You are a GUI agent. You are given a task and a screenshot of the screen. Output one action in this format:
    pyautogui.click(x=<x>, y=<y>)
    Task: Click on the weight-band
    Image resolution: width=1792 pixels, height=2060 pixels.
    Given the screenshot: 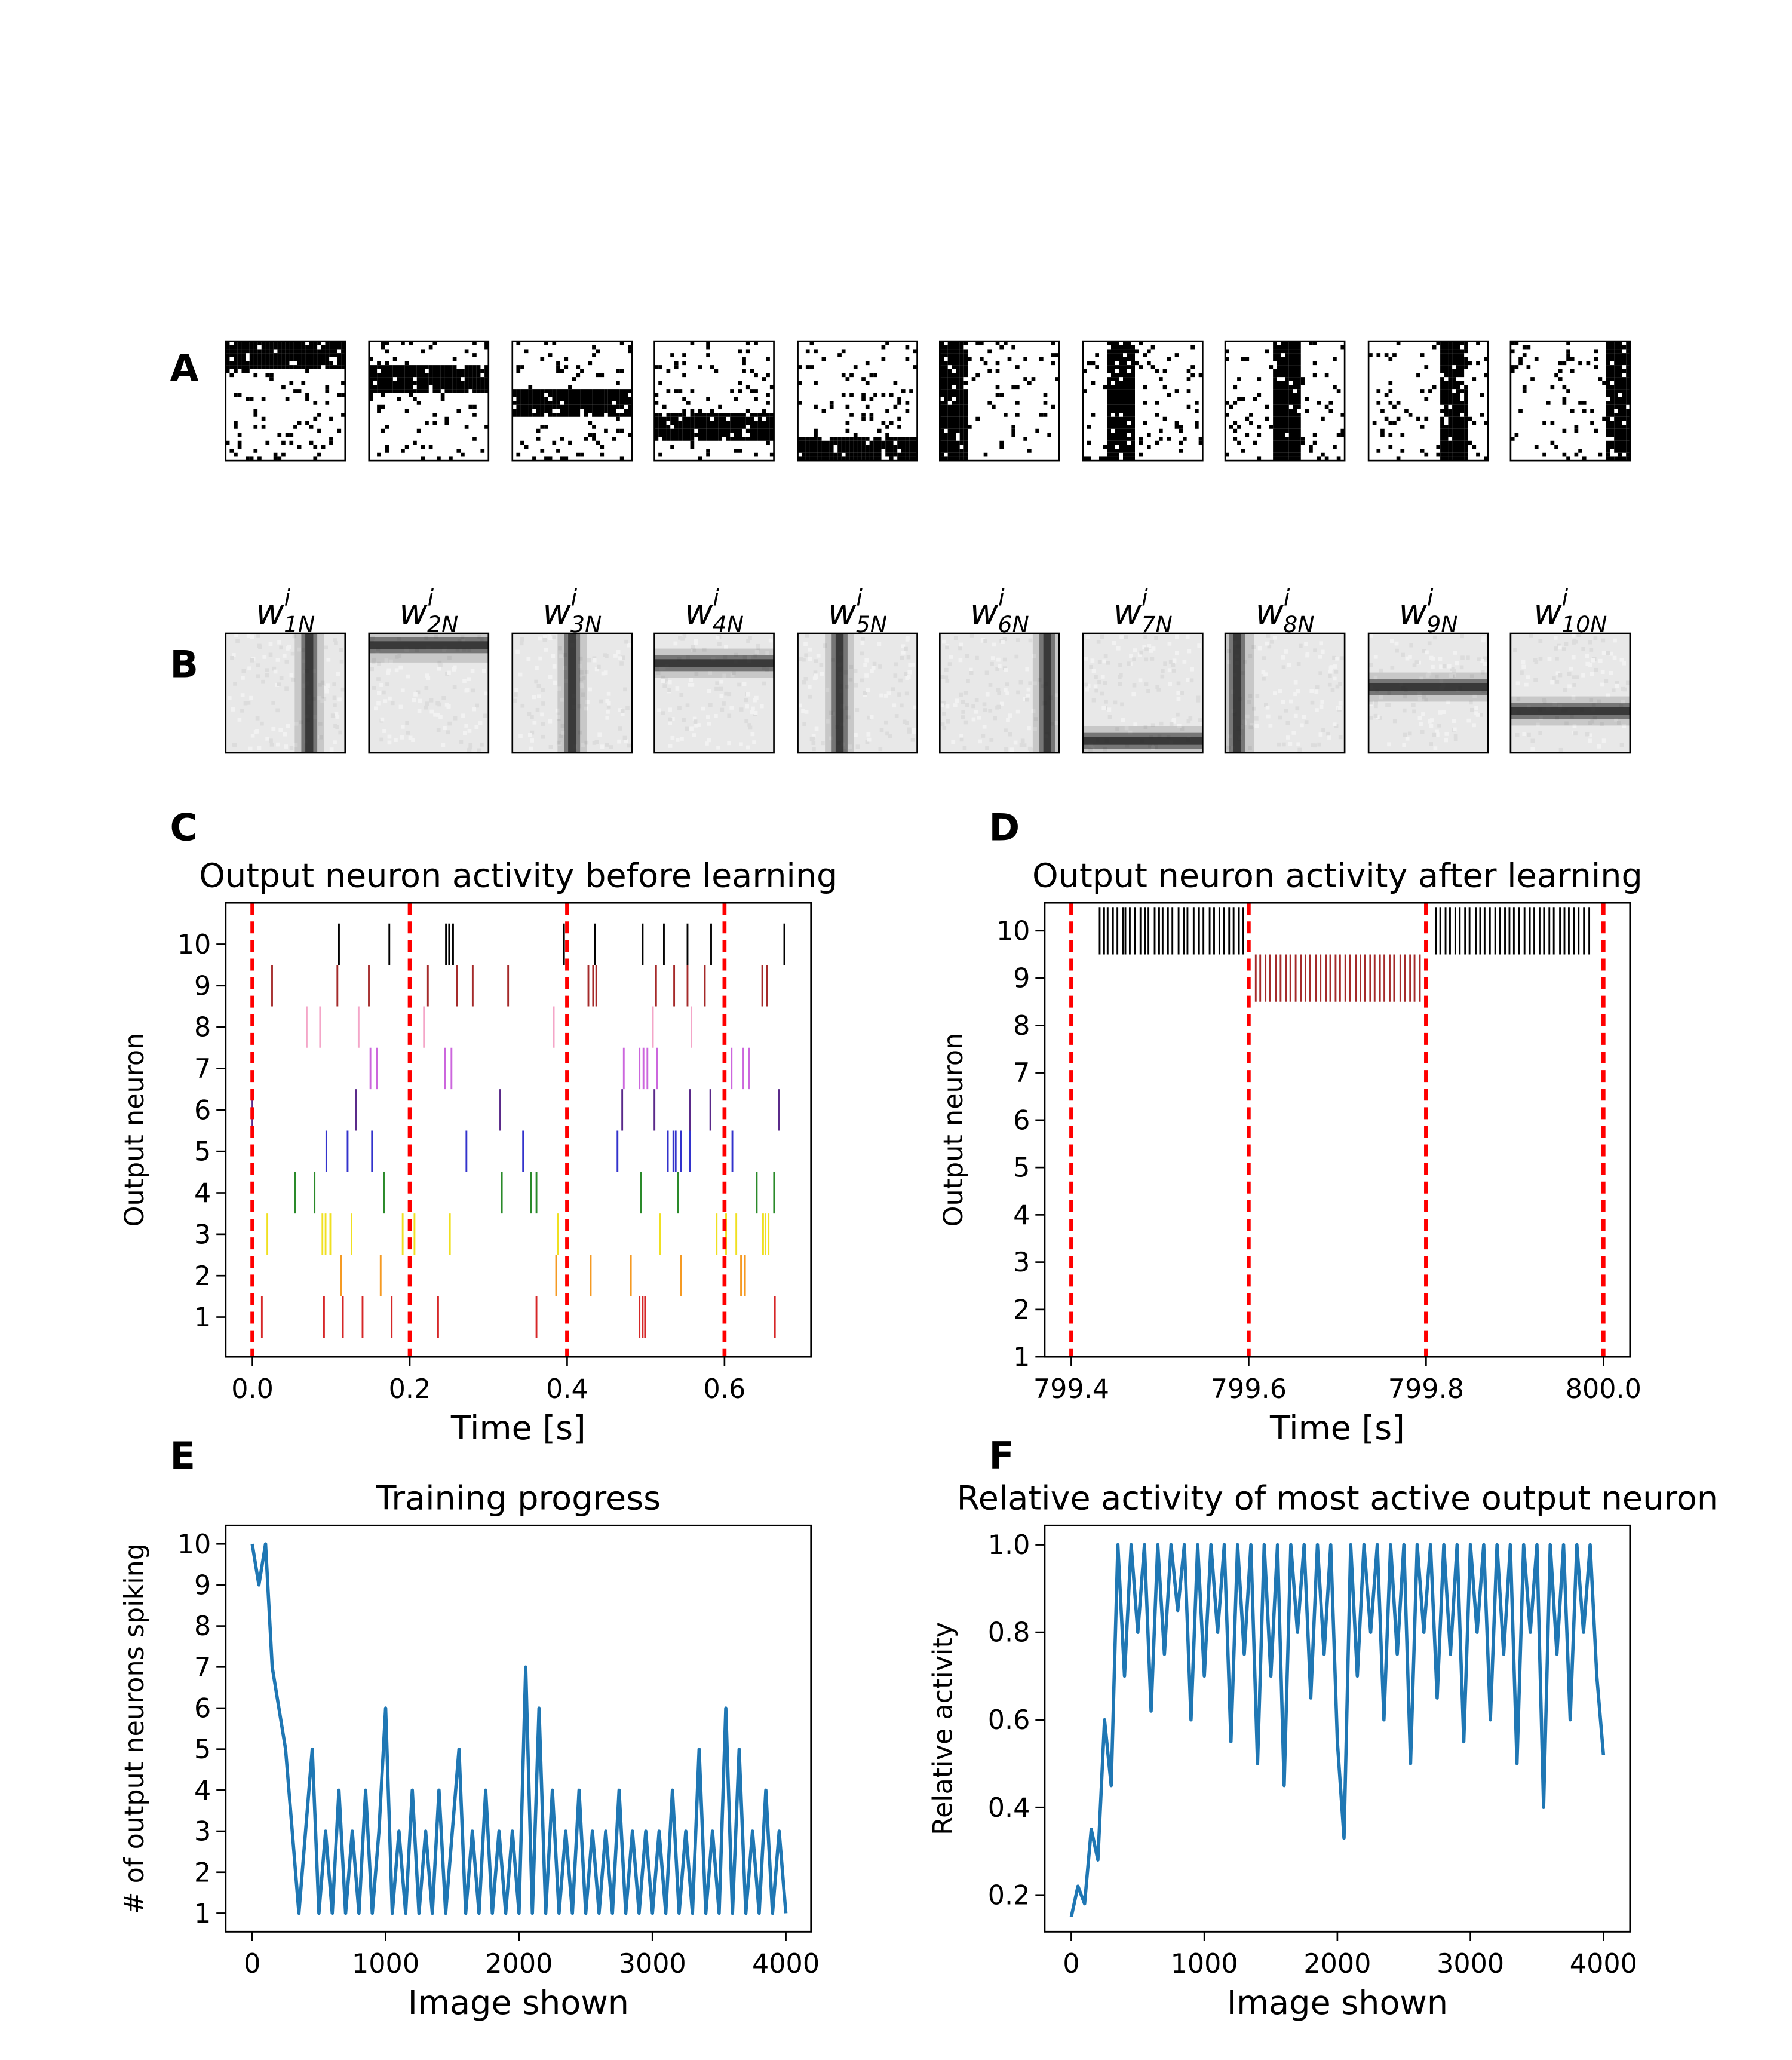 What is the action you would take?
    pyautogui.click(x=839, y=693)
    